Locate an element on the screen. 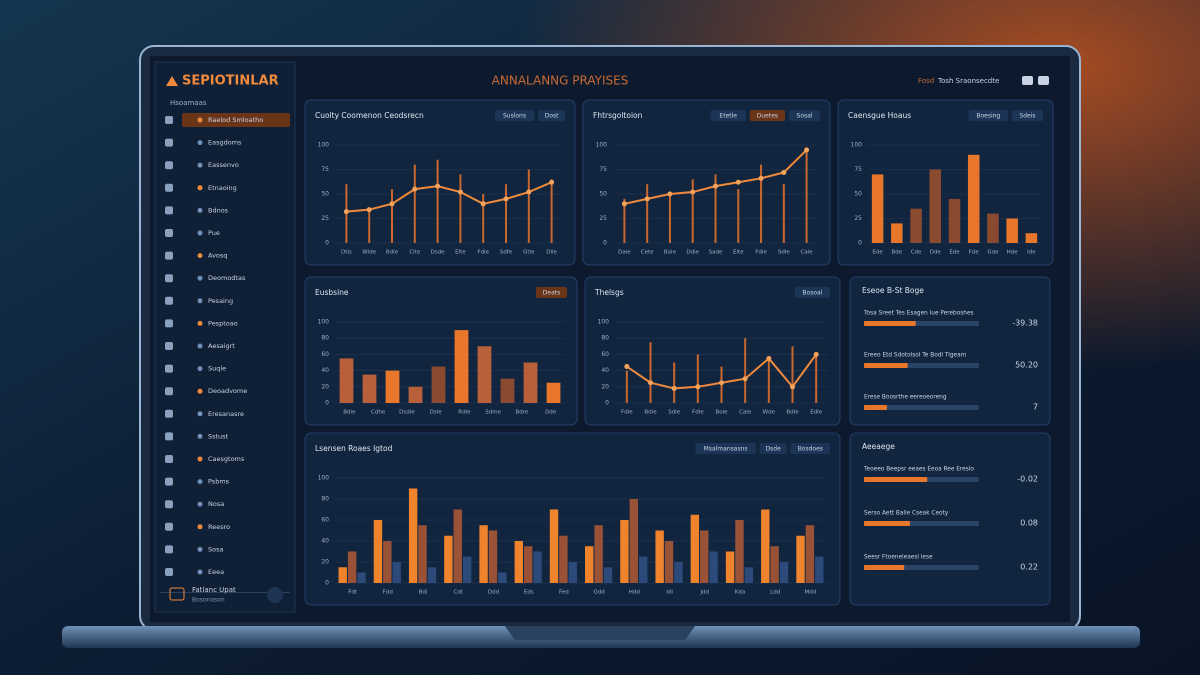 This screenshot has width=1200, height=675. nav-item: Sstust is located at coordinates (218, 436).